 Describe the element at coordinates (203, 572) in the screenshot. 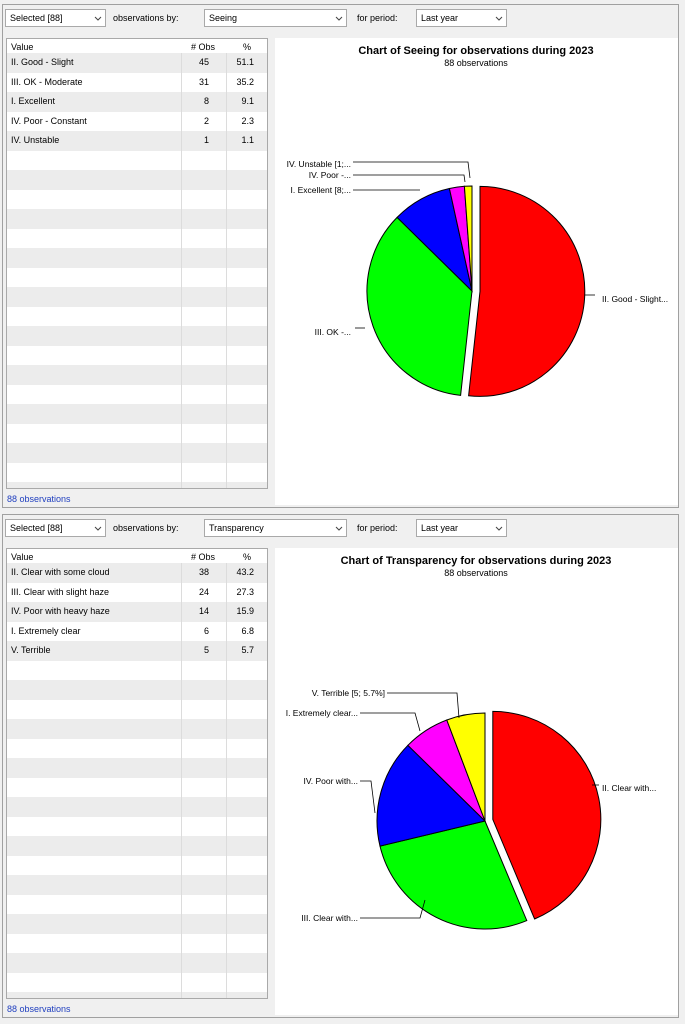

I see `row-obs: 38` at that location.